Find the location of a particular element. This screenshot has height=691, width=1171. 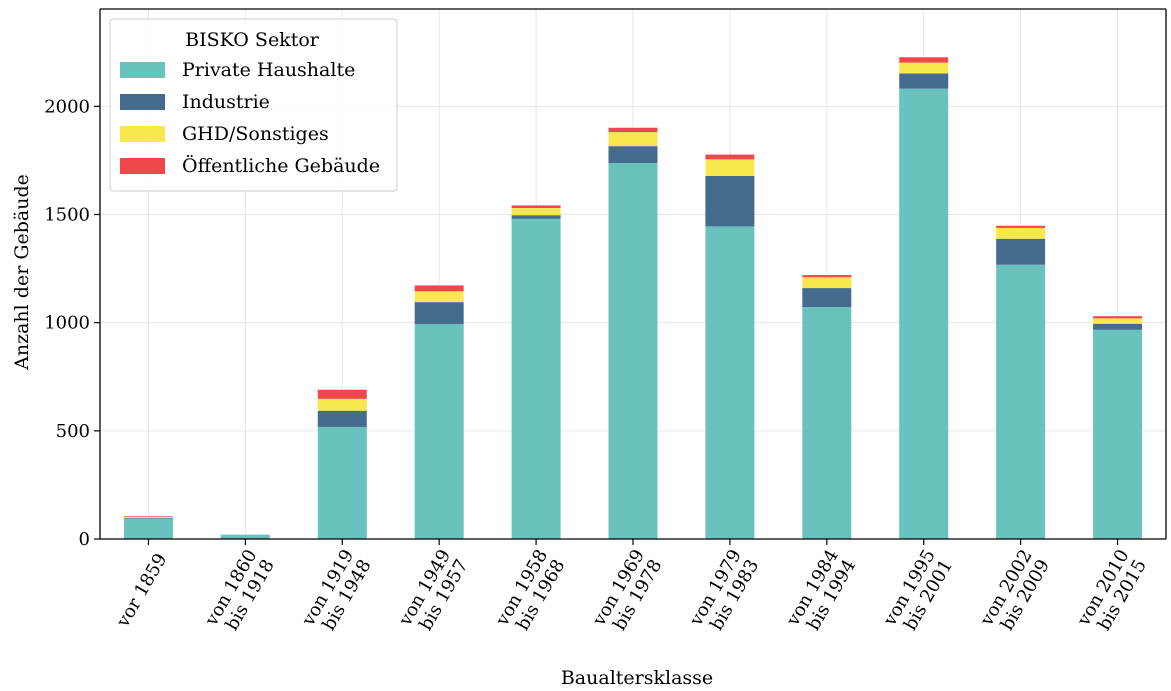

y-tick-label: 0 is located at coordinates (84, 539).